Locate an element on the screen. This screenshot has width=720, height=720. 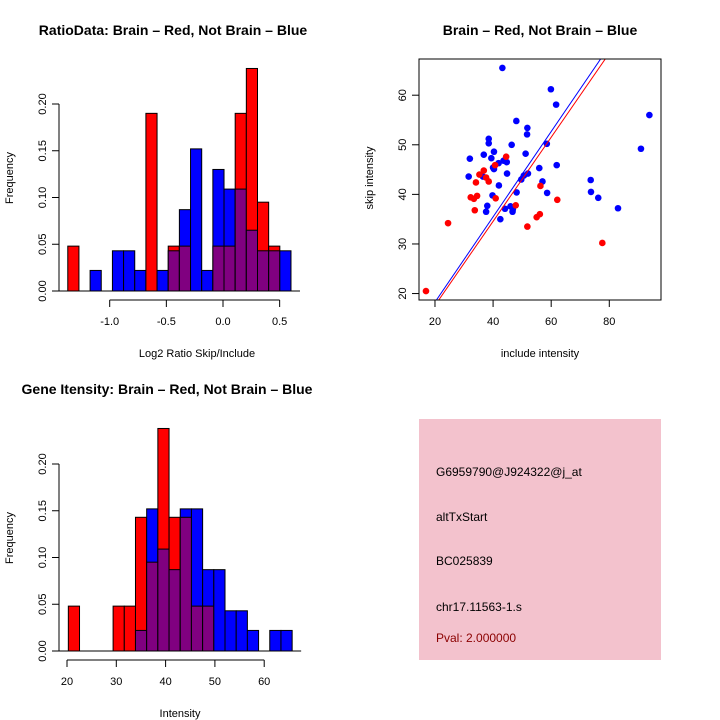
x-tick-label: 30 is located at coordinates (116, 682).